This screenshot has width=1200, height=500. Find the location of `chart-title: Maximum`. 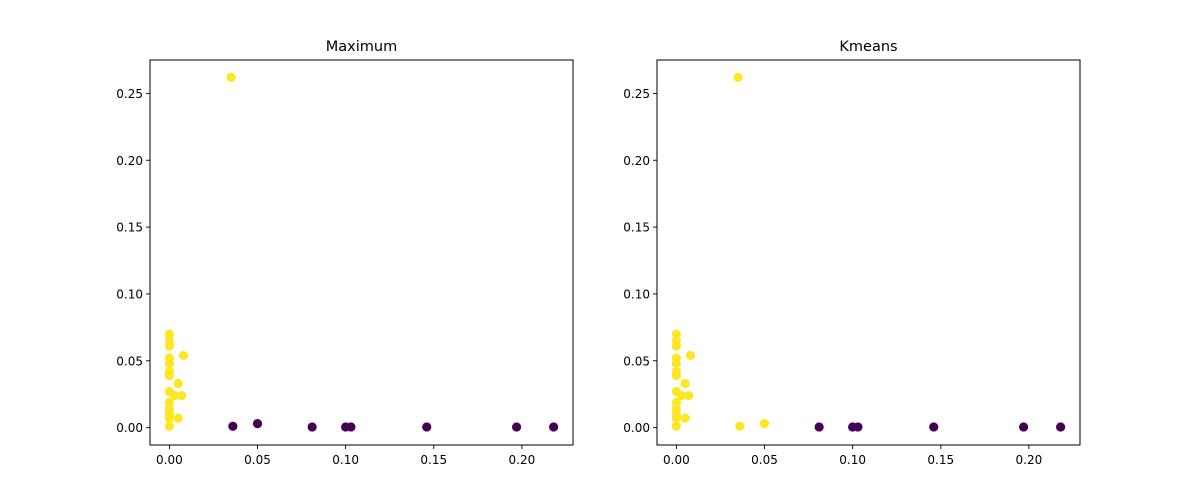

chart-title: Maximum is located at coordinates (361, 47).